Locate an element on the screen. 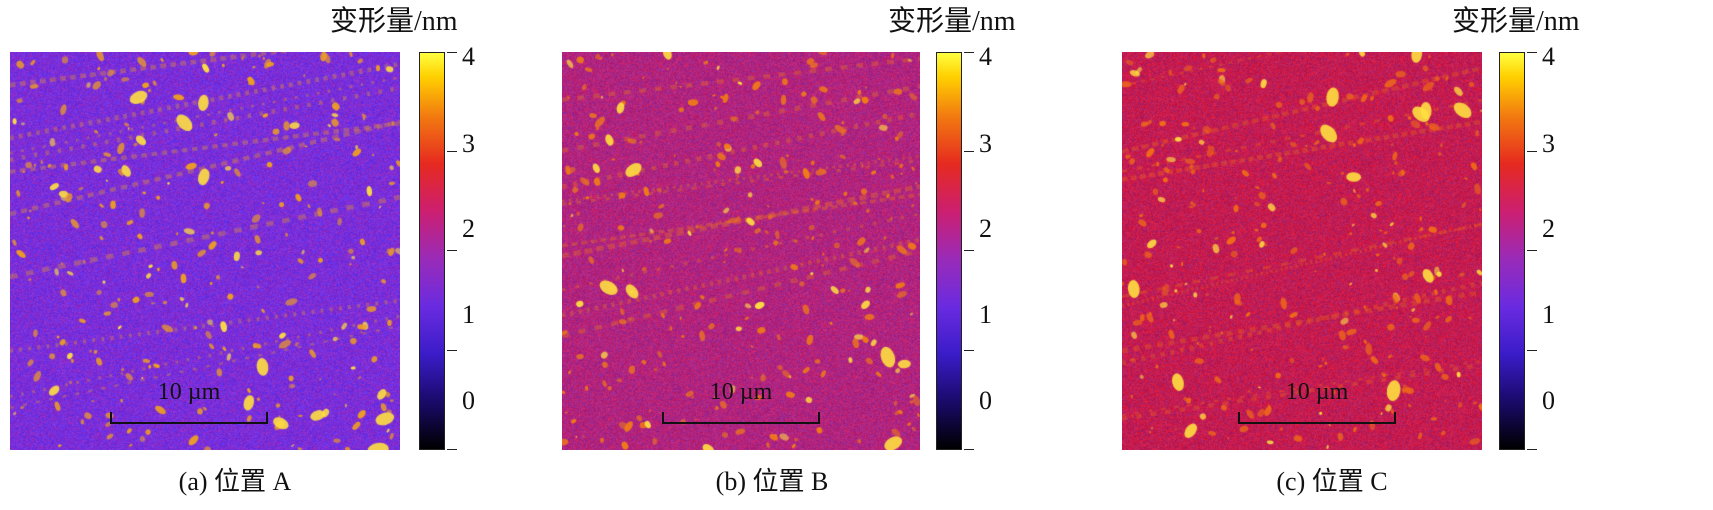  panel-caption: (c) 位置 C is located at coordinates (1332, 481).